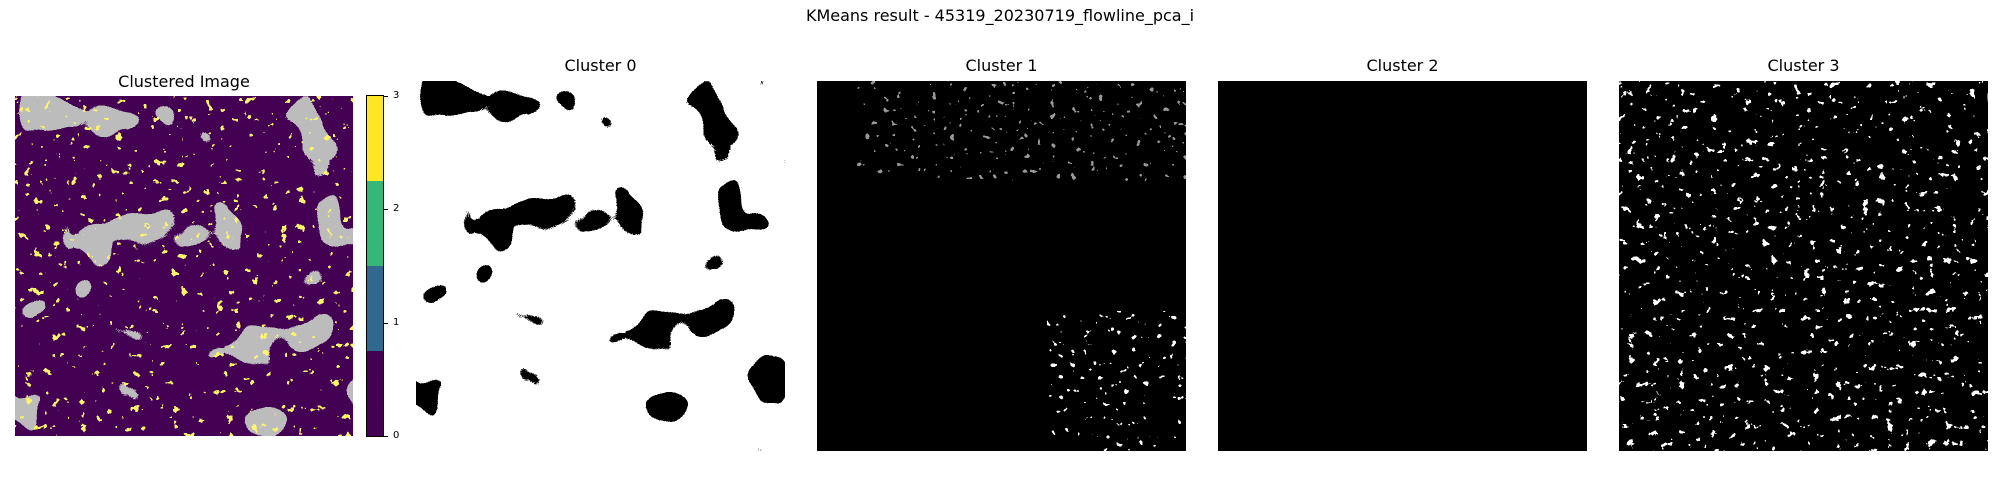 The height and width of the screenshot is (500, 2000). What do you see at coordinates (184, 81) in the screenshot?
I see `panel-title-clustered: Clustered Image` at bounding box center [184, 81].